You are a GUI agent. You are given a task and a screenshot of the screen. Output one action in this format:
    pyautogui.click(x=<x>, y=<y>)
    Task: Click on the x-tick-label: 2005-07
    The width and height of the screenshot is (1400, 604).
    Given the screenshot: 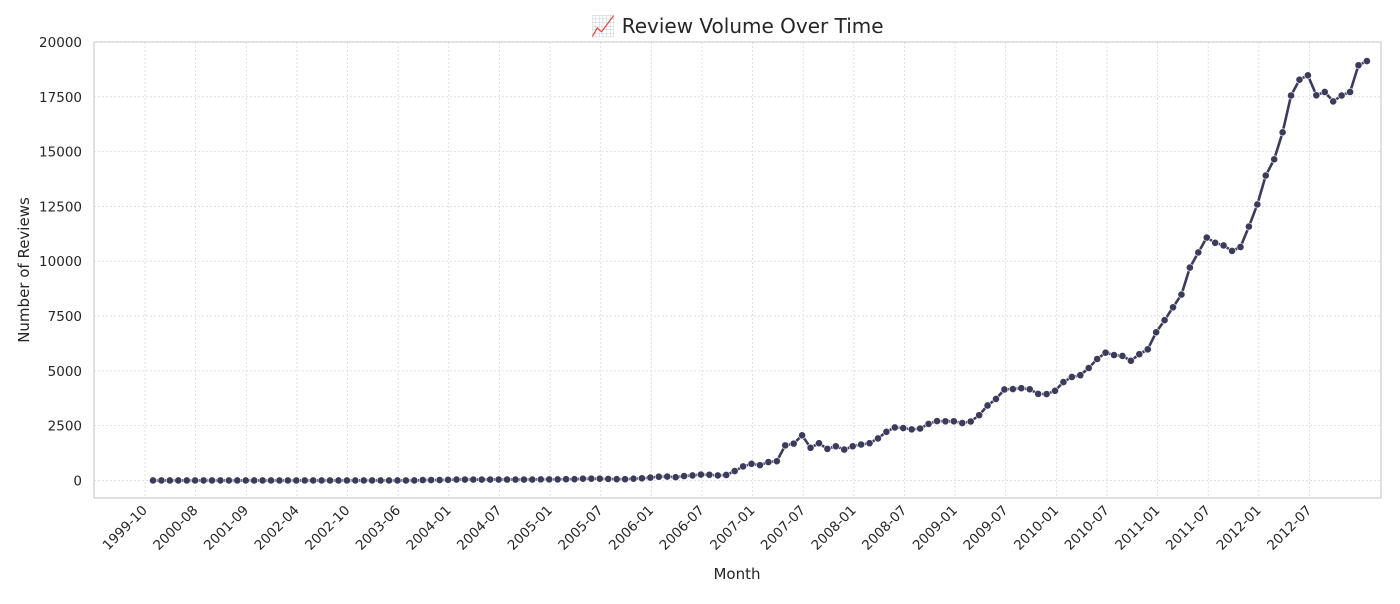 What is the action you would take?
    pyautogui.click(x=580, y=528)
    